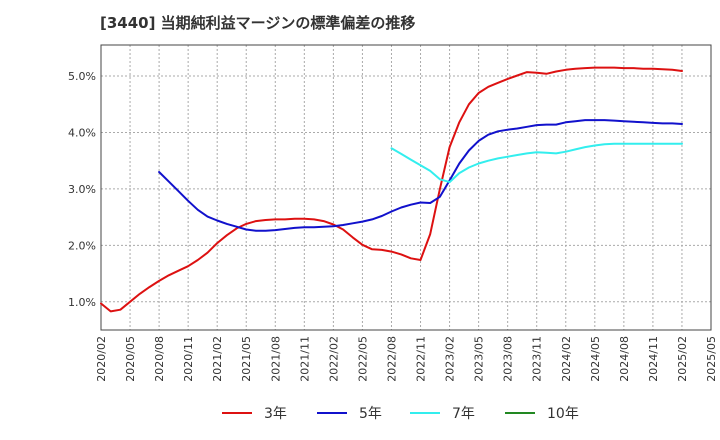 This screenshot has height=440, width=720. What do you see at coordinates (159, 359) in the screenshot?
I see `x-tick-label: 2020/08` at bounding box center [159, 359].